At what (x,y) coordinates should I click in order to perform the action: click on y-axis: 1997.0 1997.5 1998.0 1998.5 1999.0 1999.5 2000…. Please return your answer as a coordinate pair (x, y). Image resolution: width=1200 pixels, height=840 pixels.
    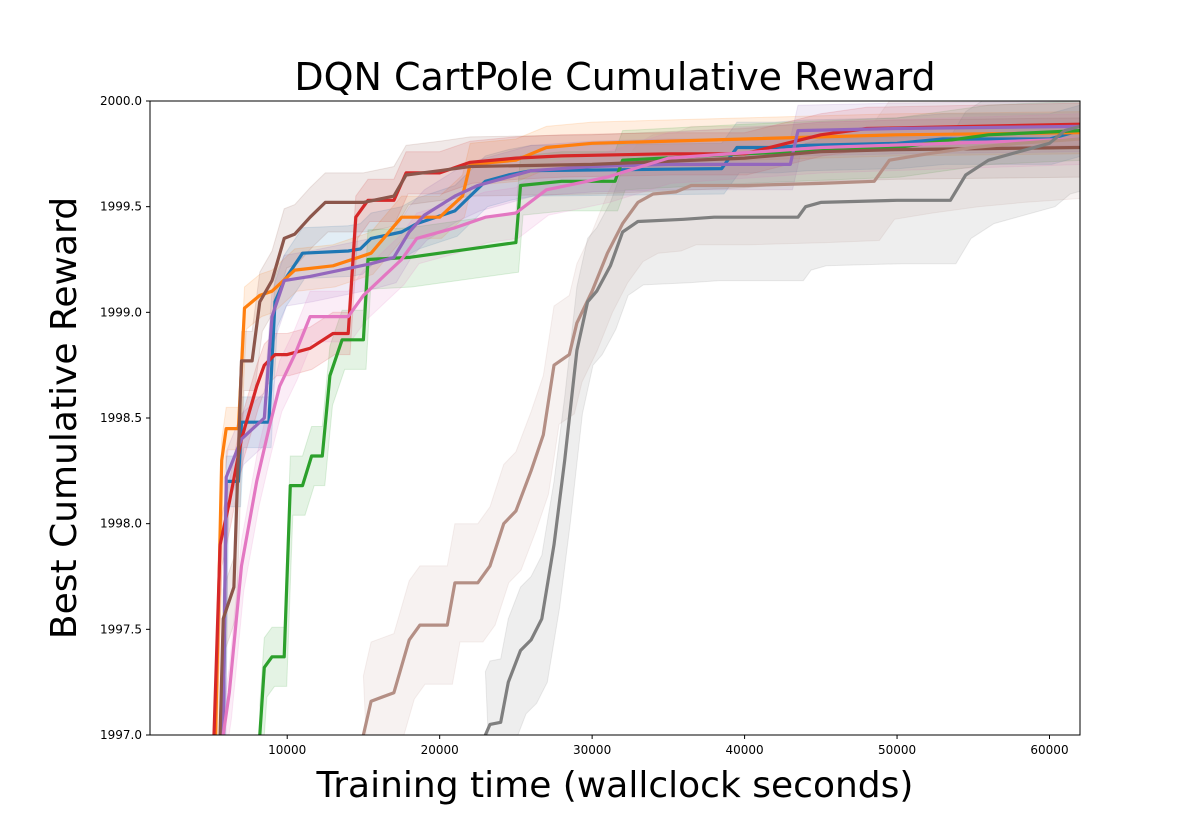
    Looking at the image, I should click on (125, 418).